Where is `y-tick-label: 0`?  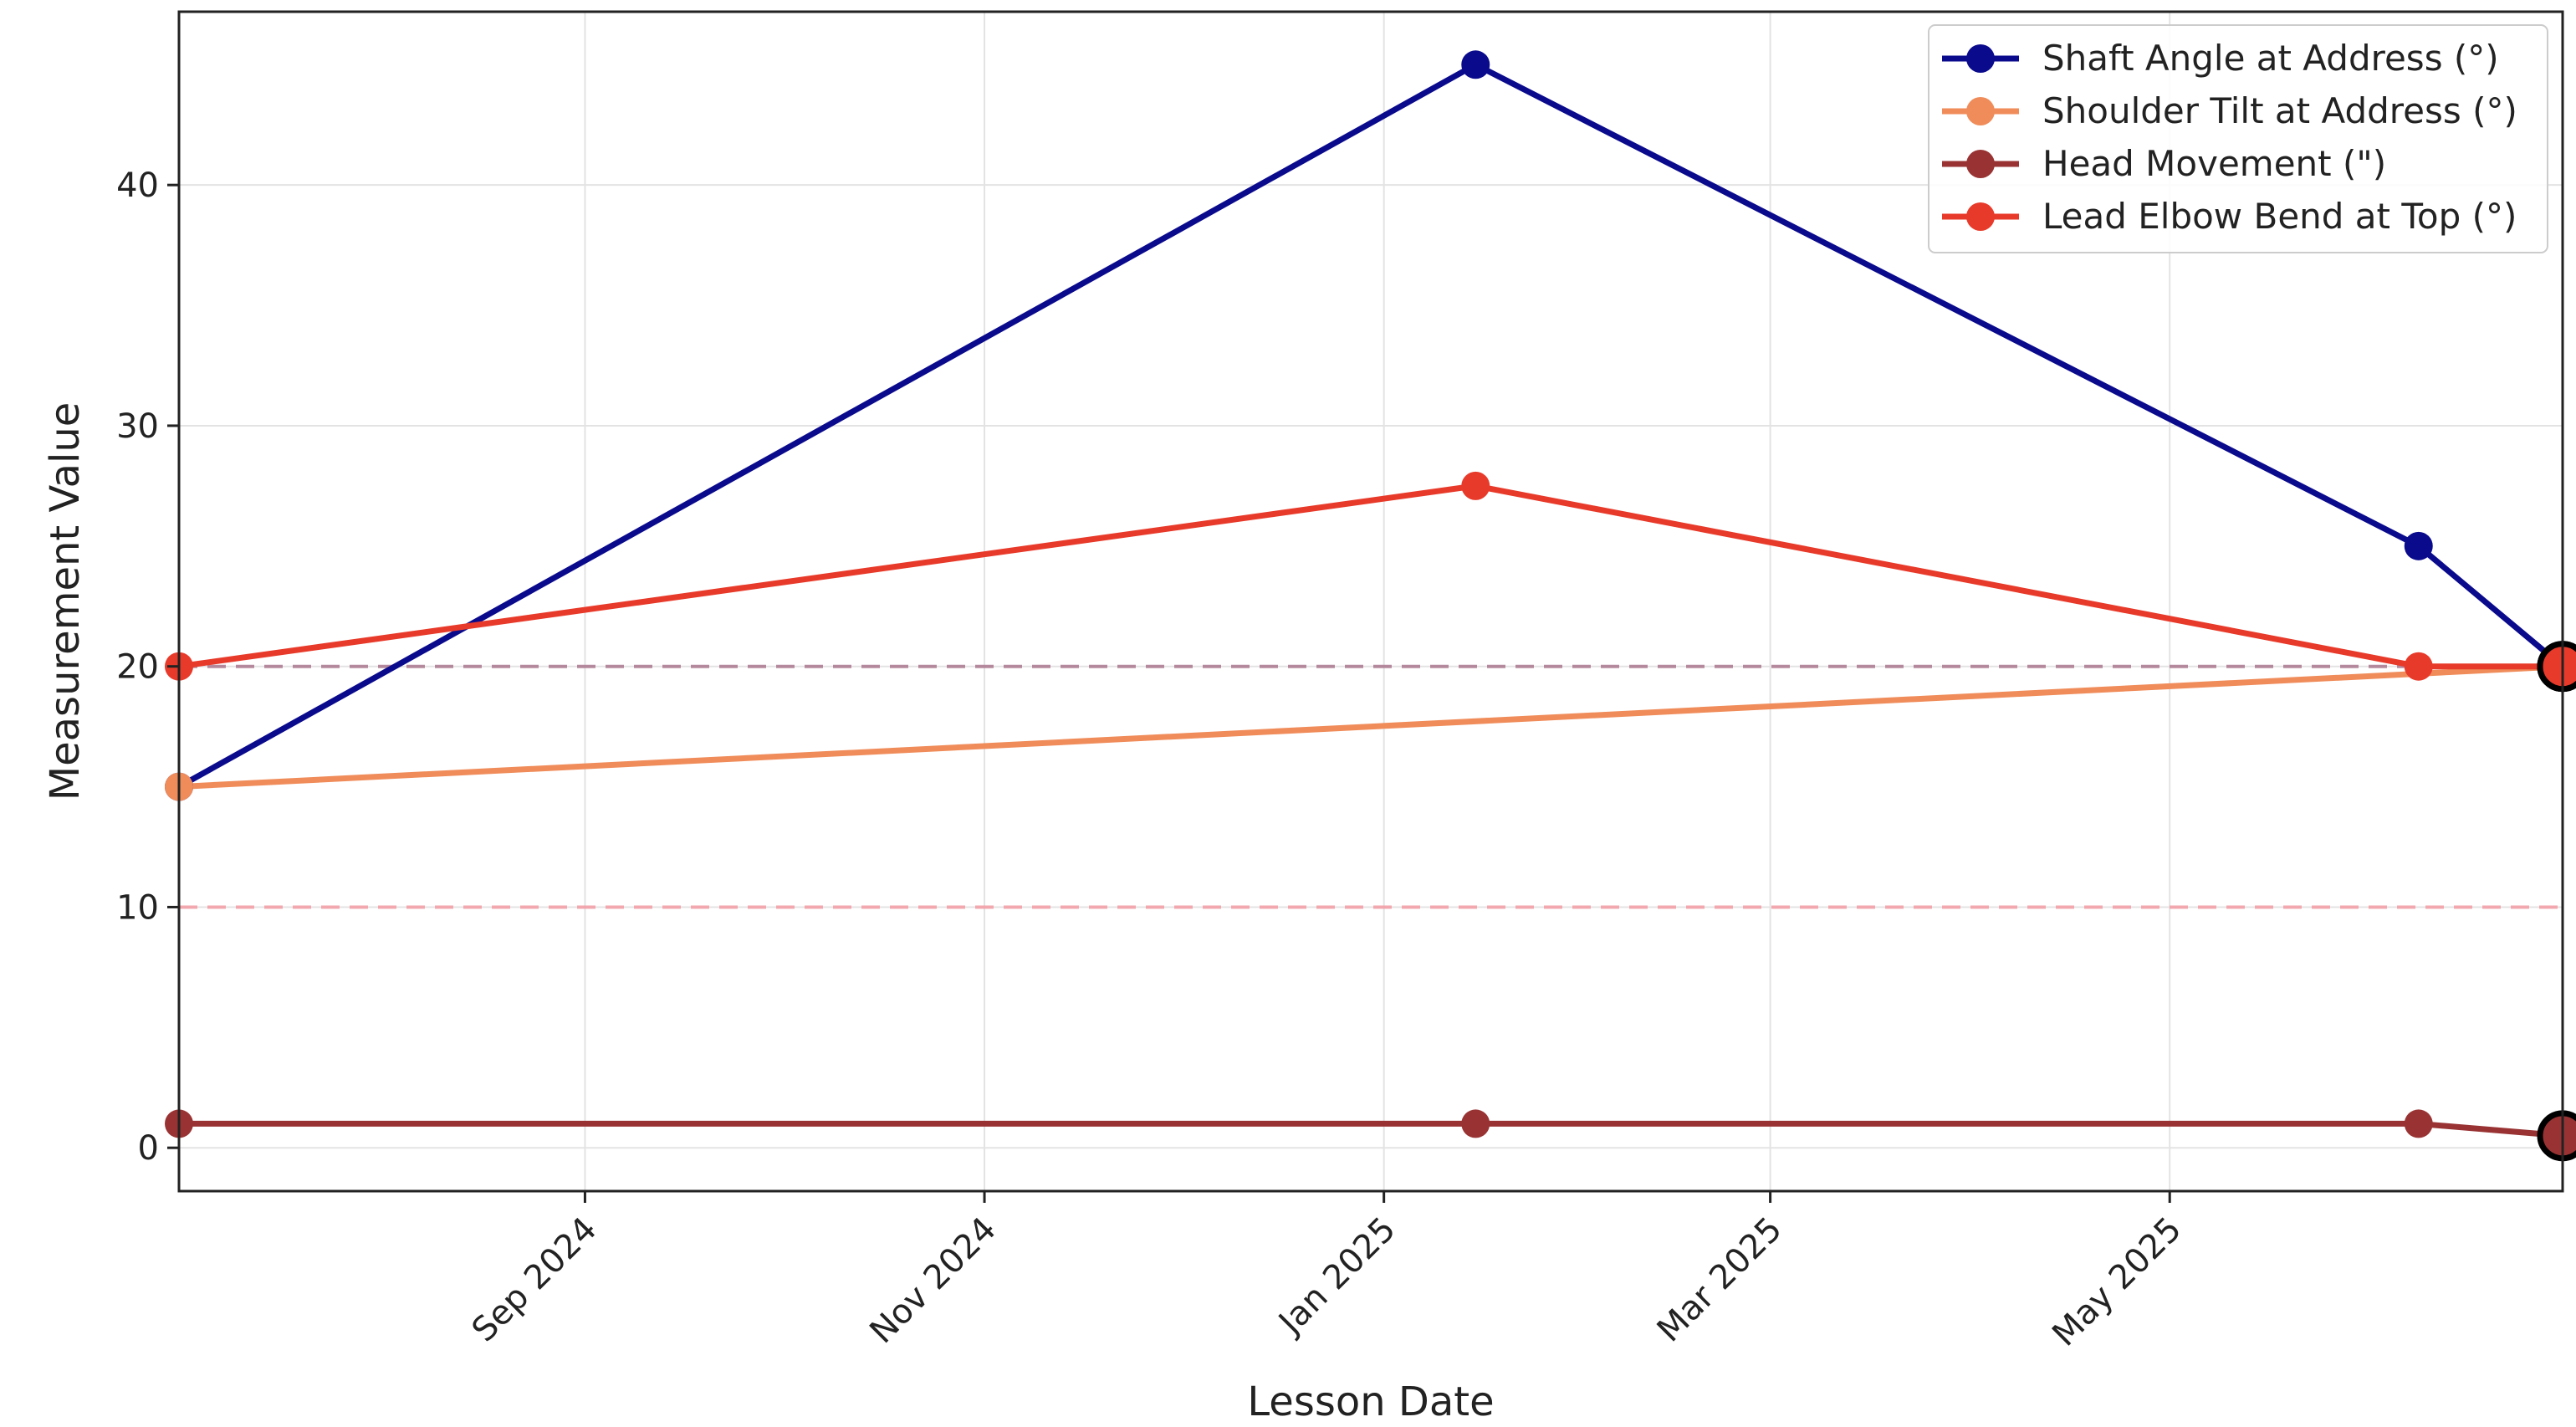
y-tick-label: 0 is located at coordinates (148, 1149).